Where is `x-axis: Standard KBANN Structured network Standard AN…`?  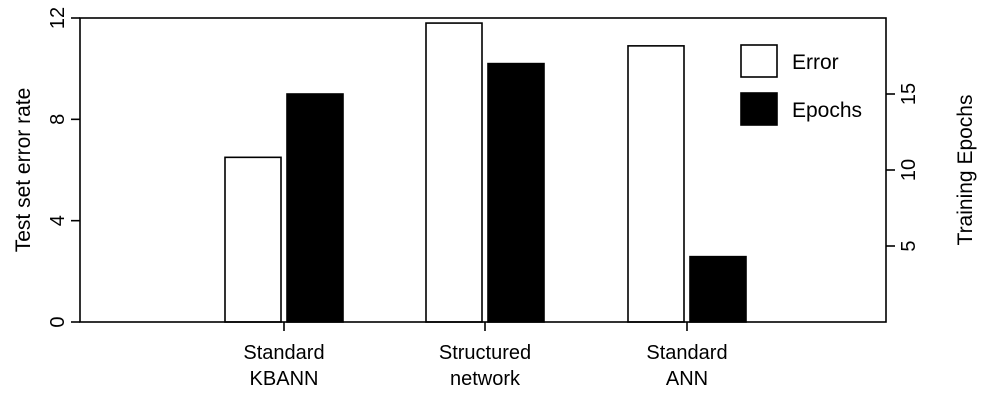 x-axis: Standard KBANN Structured network Standard AN… is located at coordinates (485, 356).